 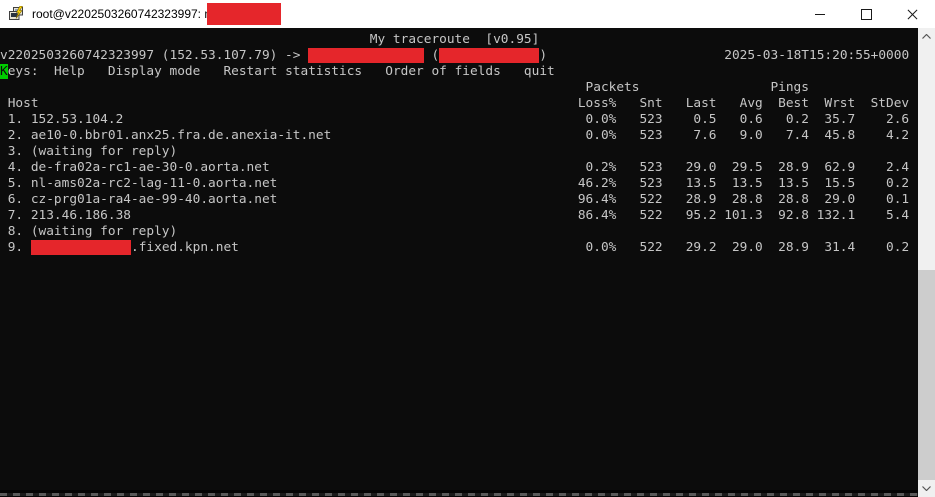 What do you see at coordinates (127, 14) in the screenshot?
I see `window-title: root@v2202503260742323997: mtr` at bounding box center [127, 14].